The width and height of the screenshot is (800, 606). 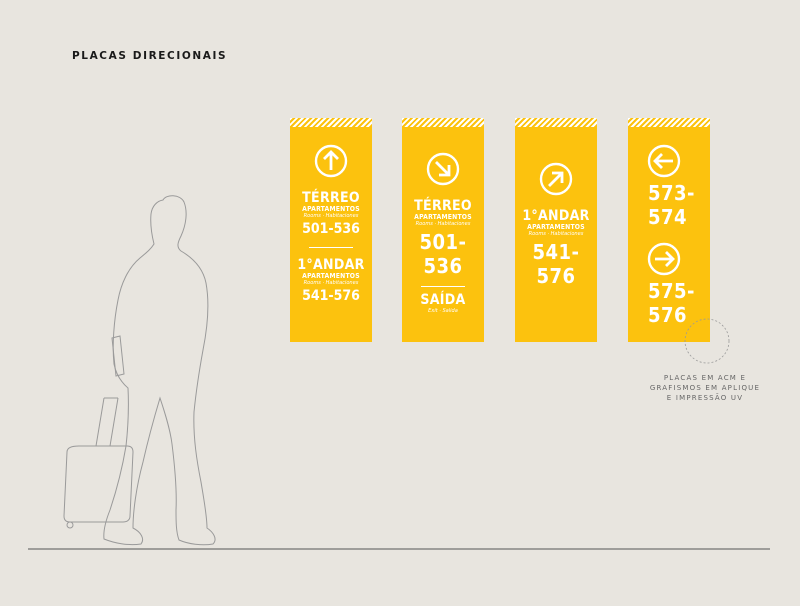 What do you see at coordinates (556, 252) in the screenshot?
I see `room-numbers: 541-` at bounding box center [556, 252].